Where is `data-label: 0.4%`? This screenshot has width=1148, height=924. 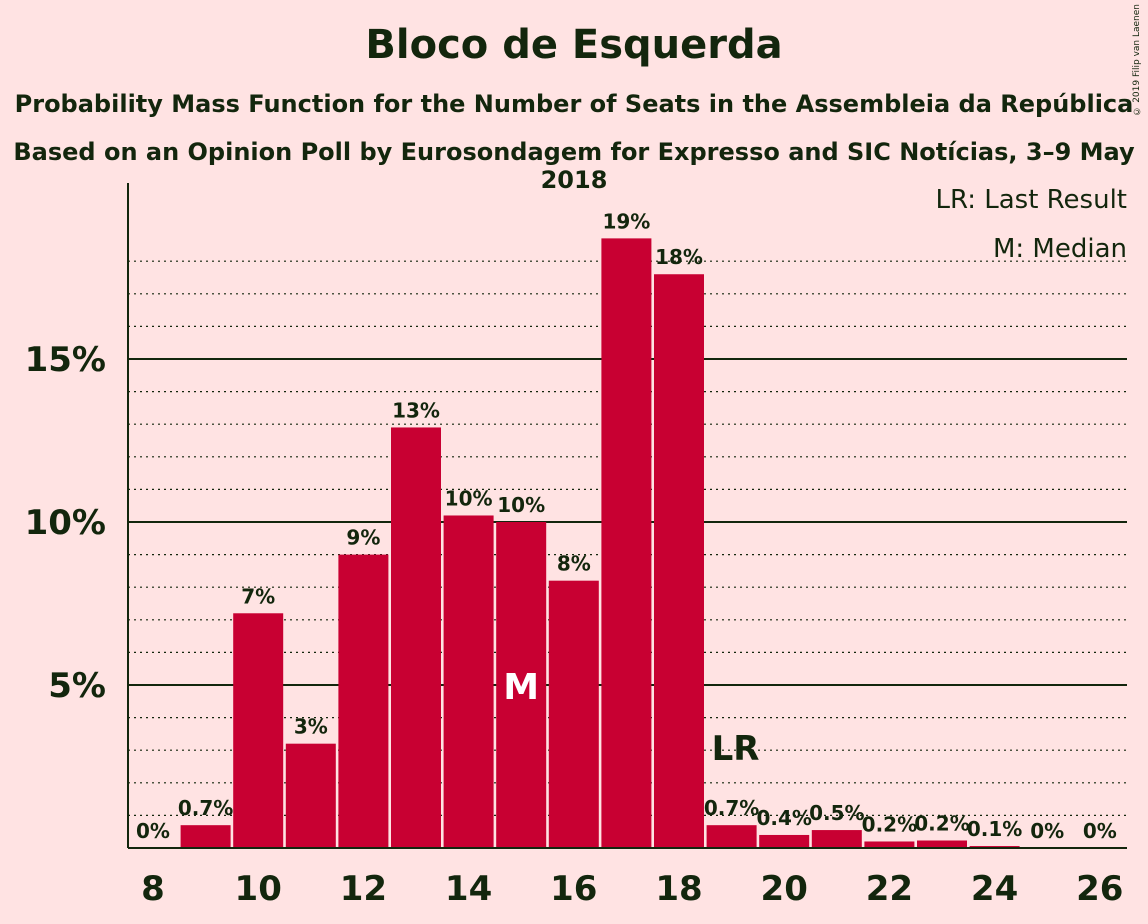 data-label: 0.4% is located at coordinates (783, 818).